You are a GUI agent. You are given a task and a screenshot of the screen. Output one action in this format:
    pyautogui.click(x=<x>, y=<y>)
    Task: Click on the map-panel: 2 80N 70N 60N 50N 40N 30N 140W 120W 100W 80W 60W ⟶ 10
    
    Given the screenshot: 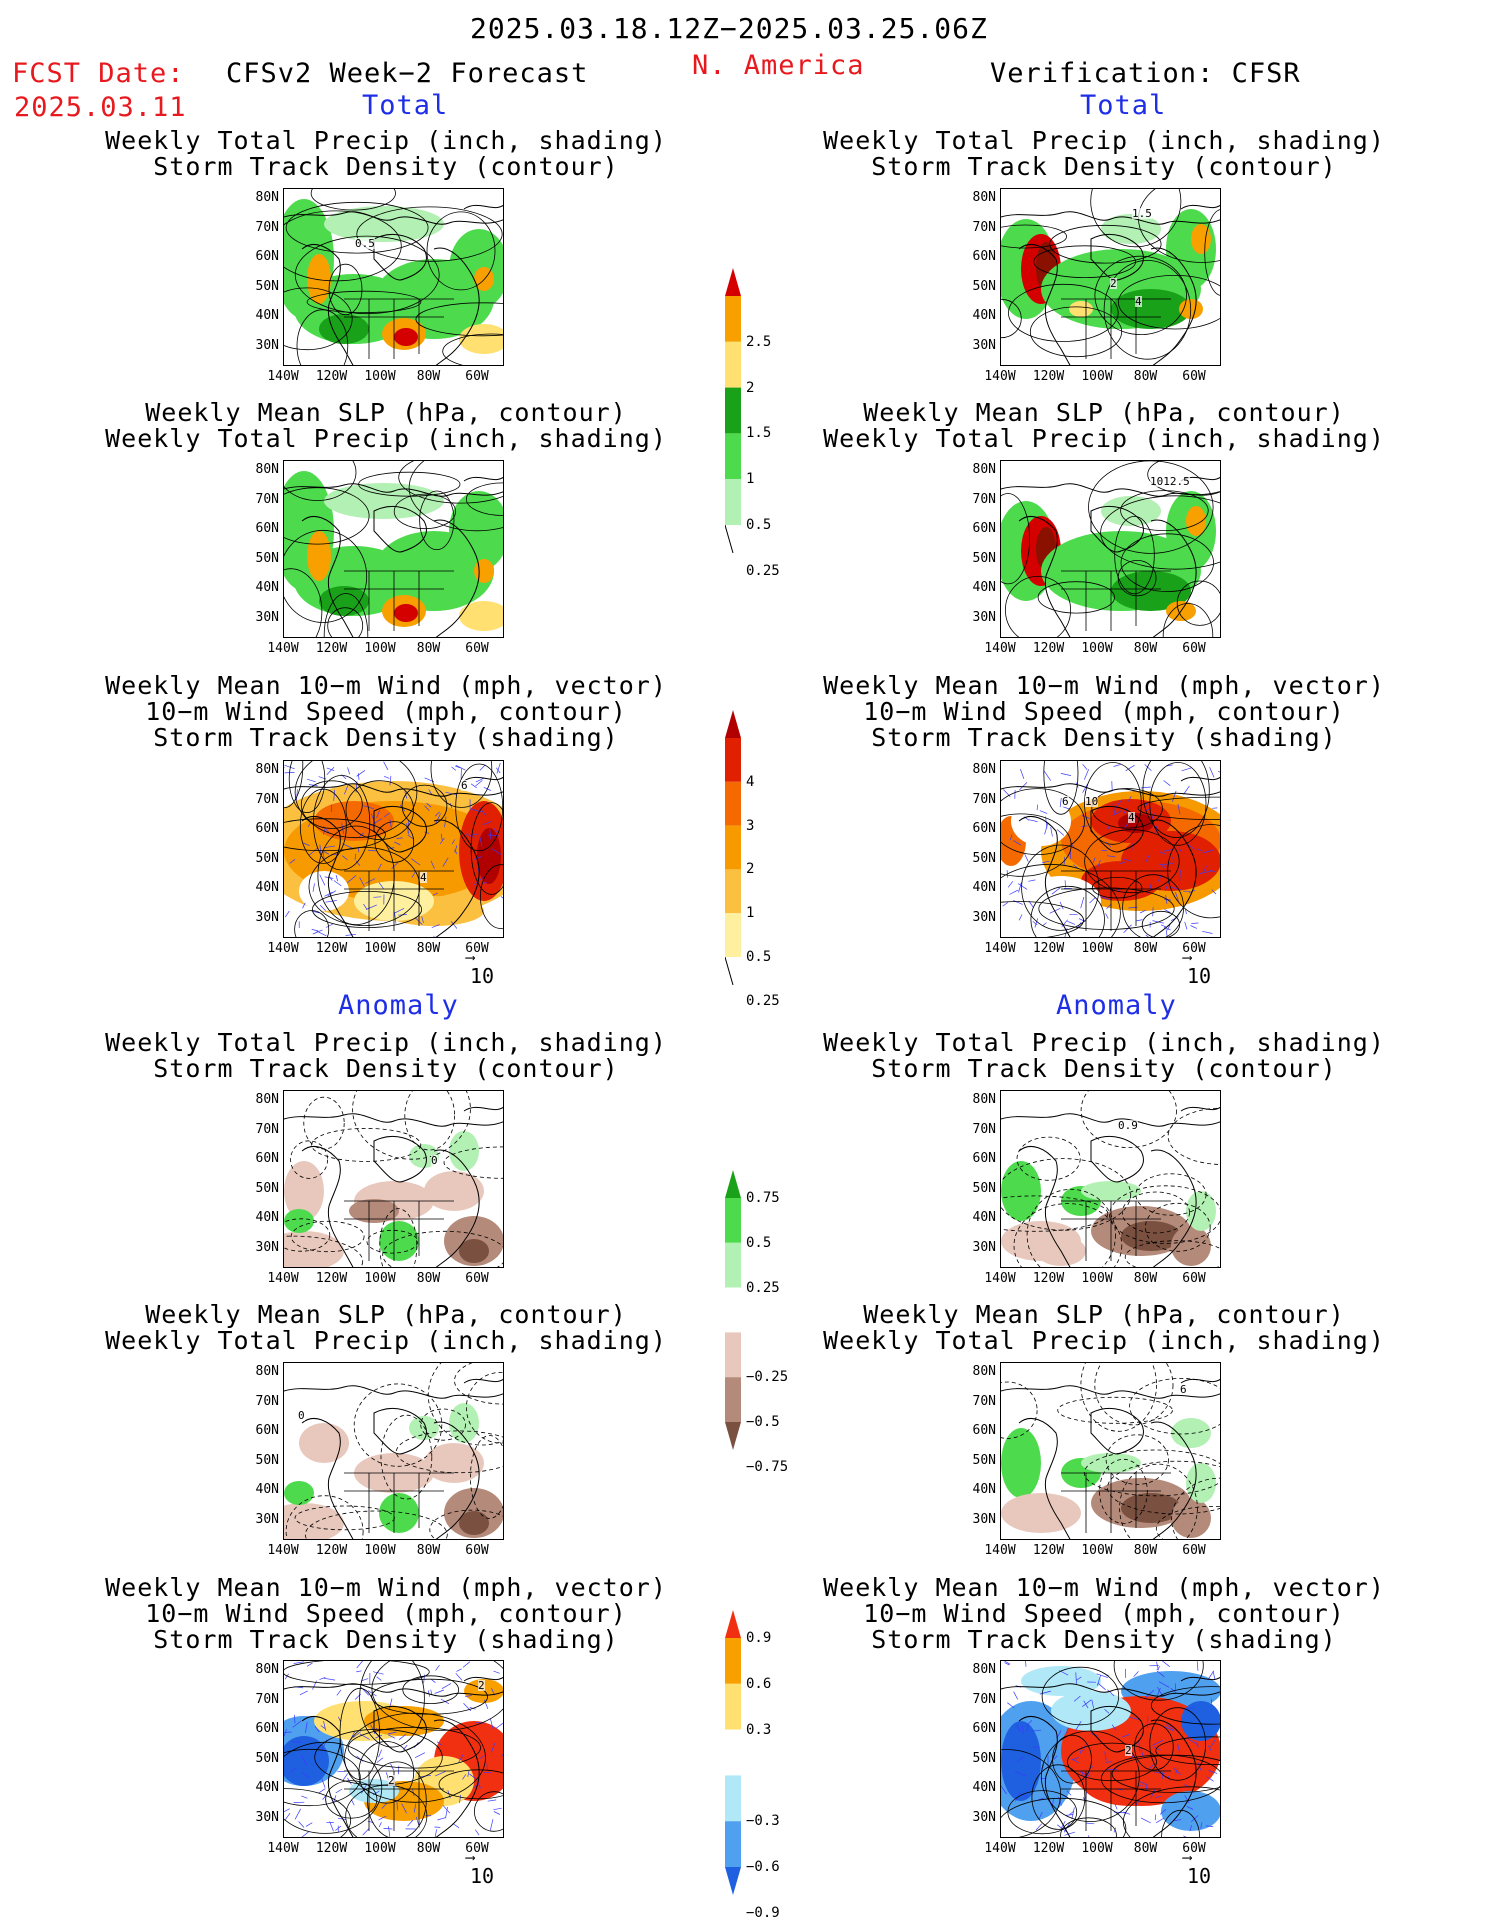 What is the action you would take?
    pyautogui.click(x=1097, y=1774)
    